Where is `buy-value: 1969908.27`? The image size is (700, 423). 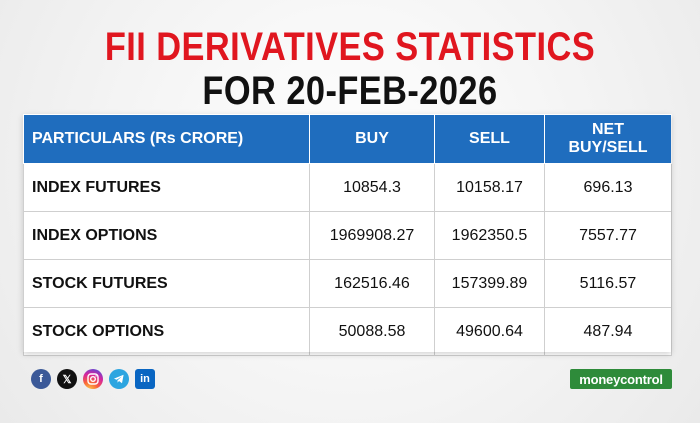 buy-value: 1969908.27 is located at coordinates (372, 235).